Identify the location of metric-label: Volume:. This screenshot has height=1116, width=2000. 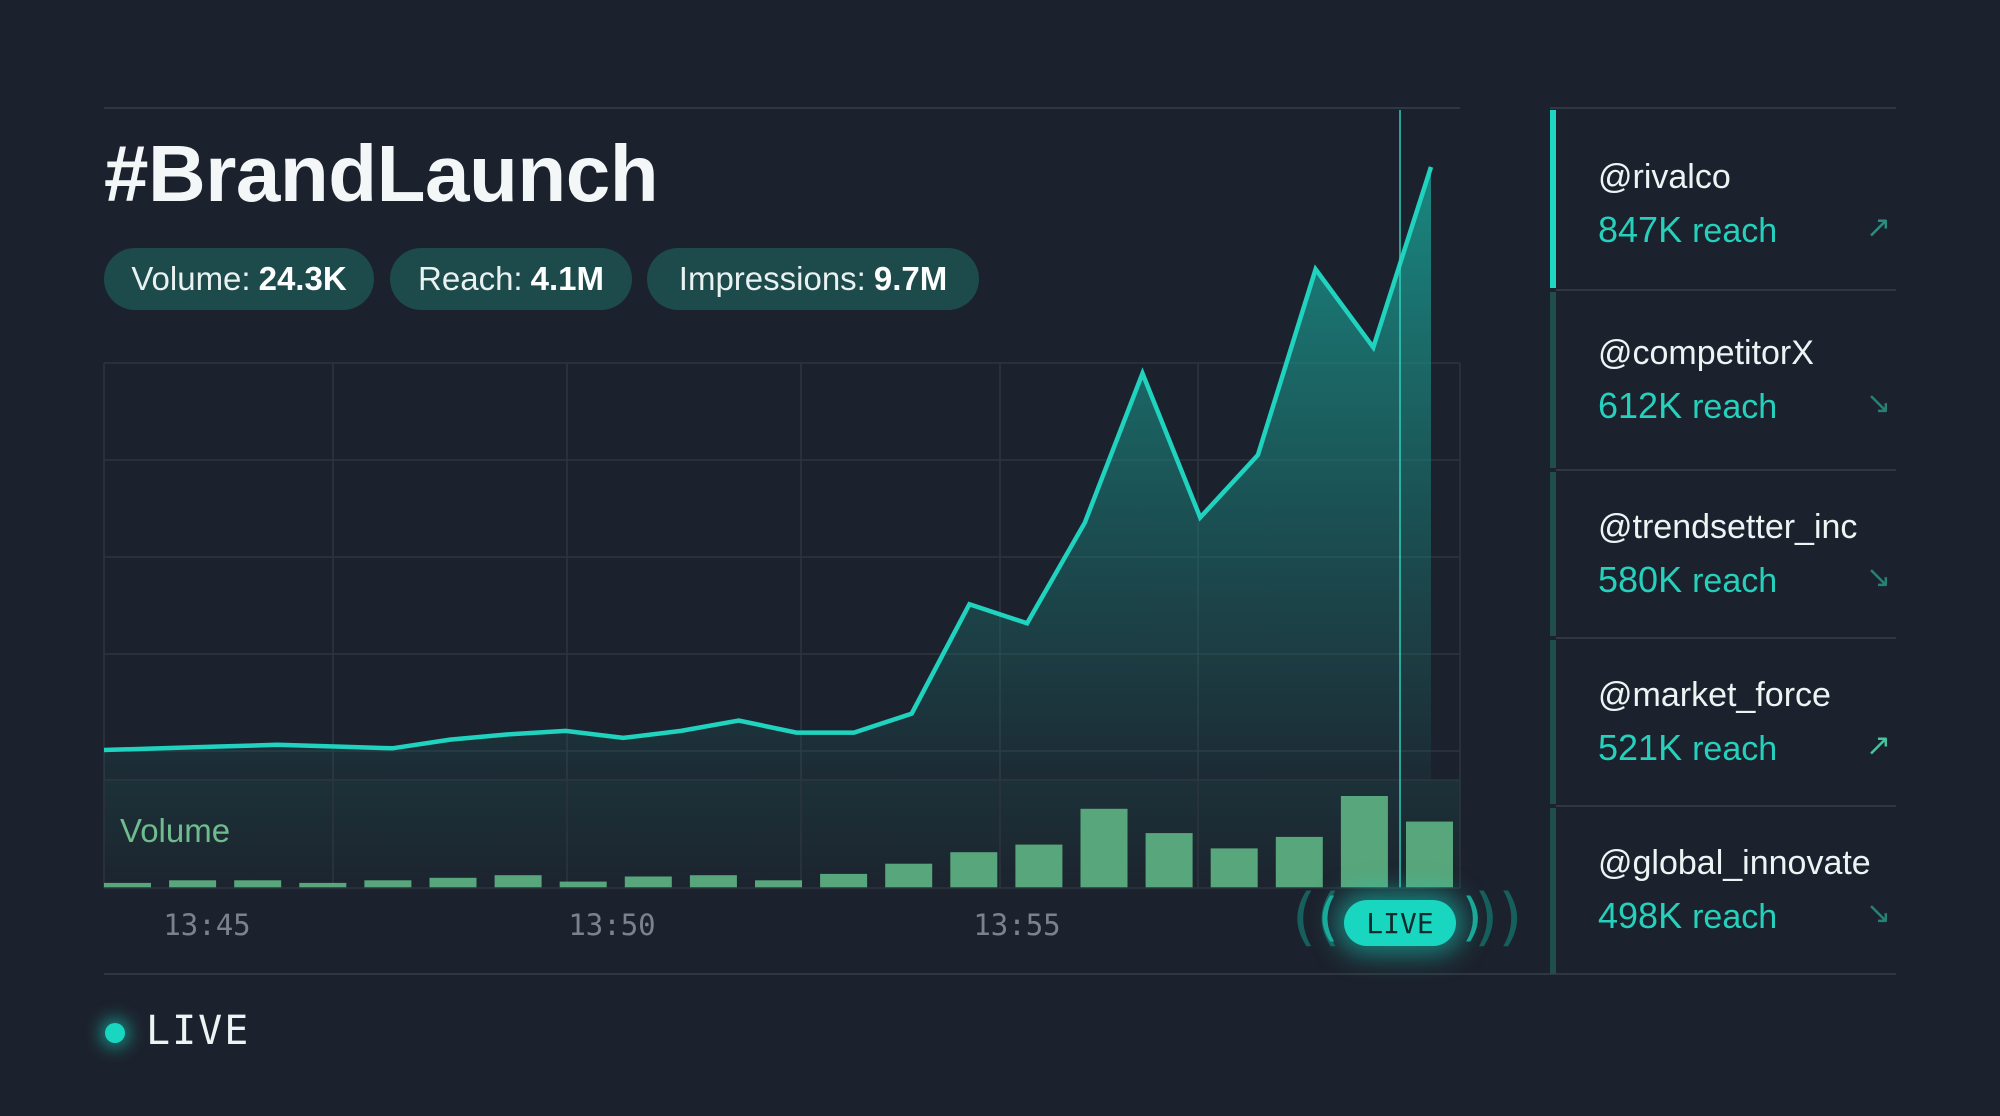
(191, 278).